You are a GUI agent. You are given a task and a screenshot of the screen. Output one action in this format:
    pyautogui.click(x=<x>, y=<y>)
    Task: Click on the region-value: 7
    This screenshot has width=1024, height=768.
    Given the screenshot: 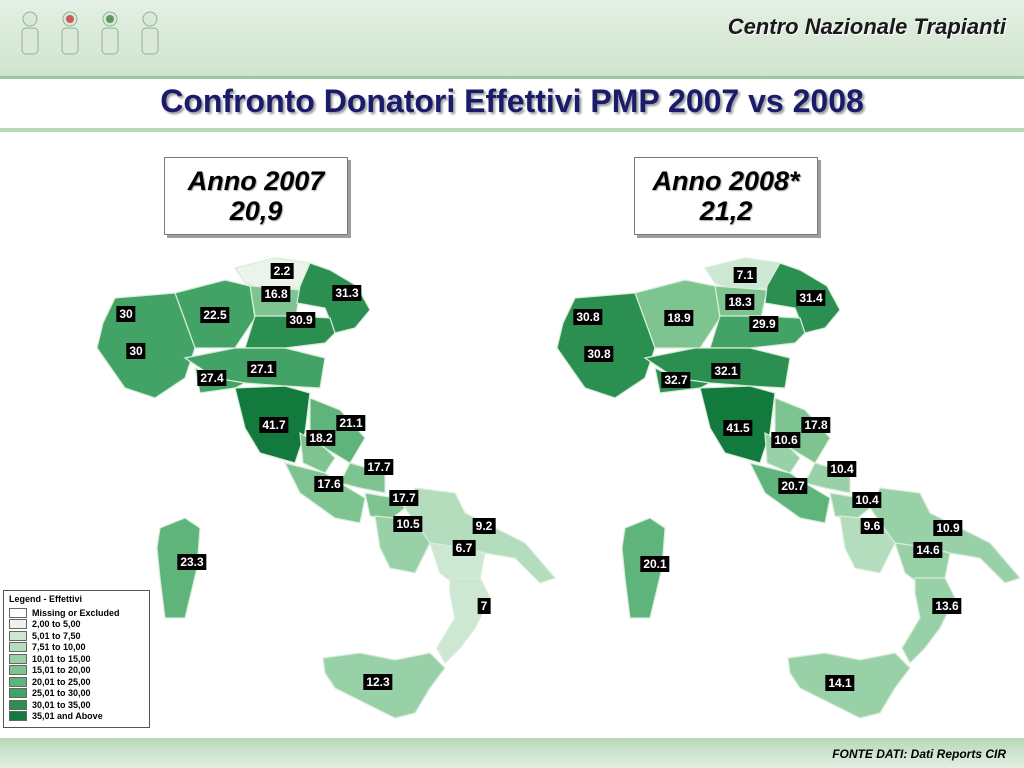 What is the action you would take?
    pyautogui.click(x=484, y=606)
    